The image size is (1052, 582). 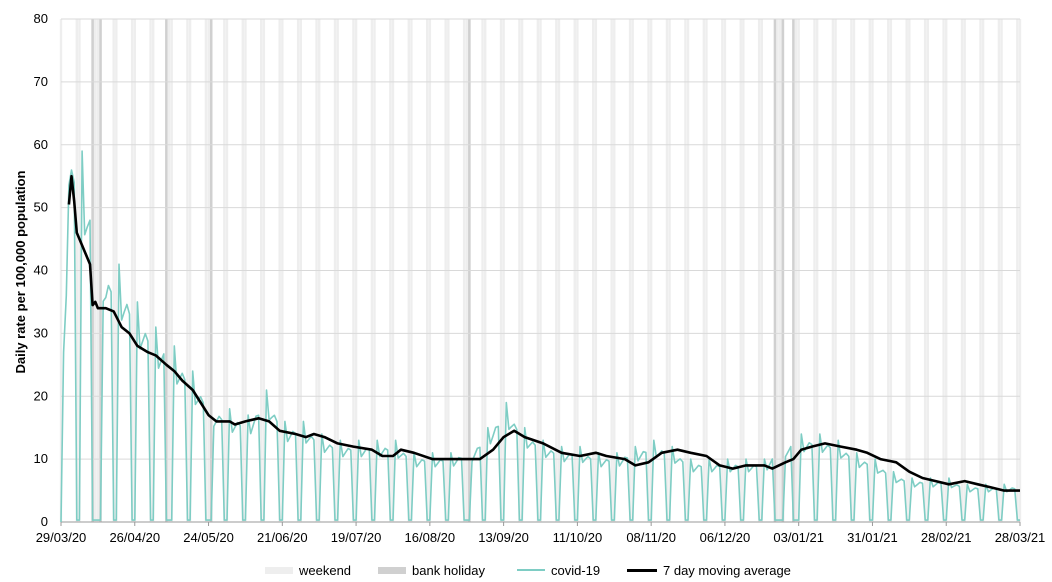 I want to click on y-tick-label: 60, so click(x=41, y=144).